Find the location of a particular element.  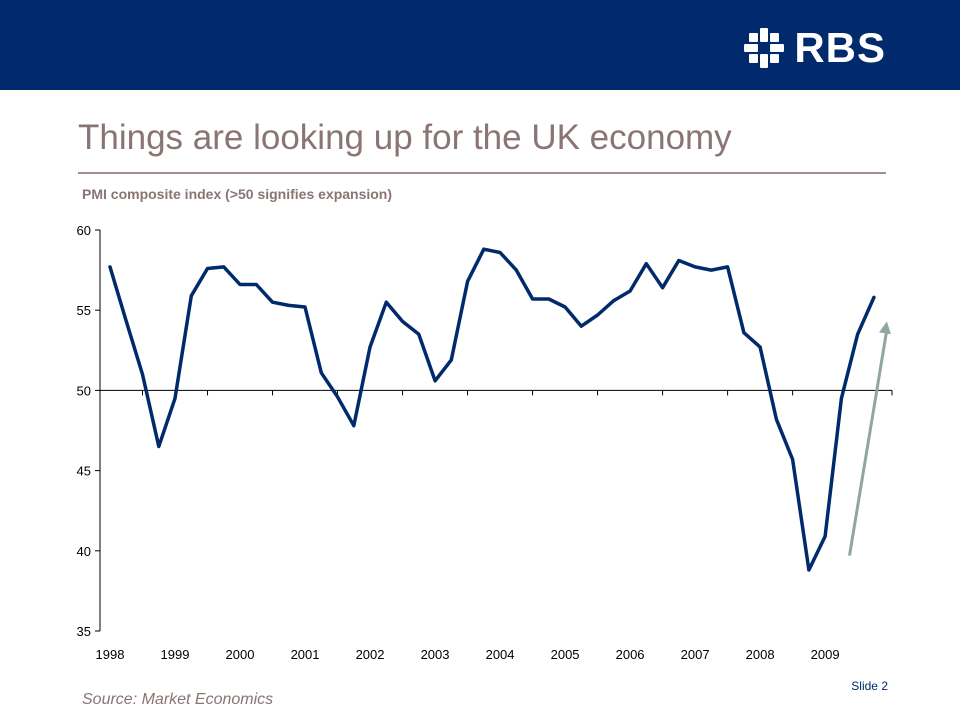

slide-number: Slide 2 is located at coordinates (869, 686).